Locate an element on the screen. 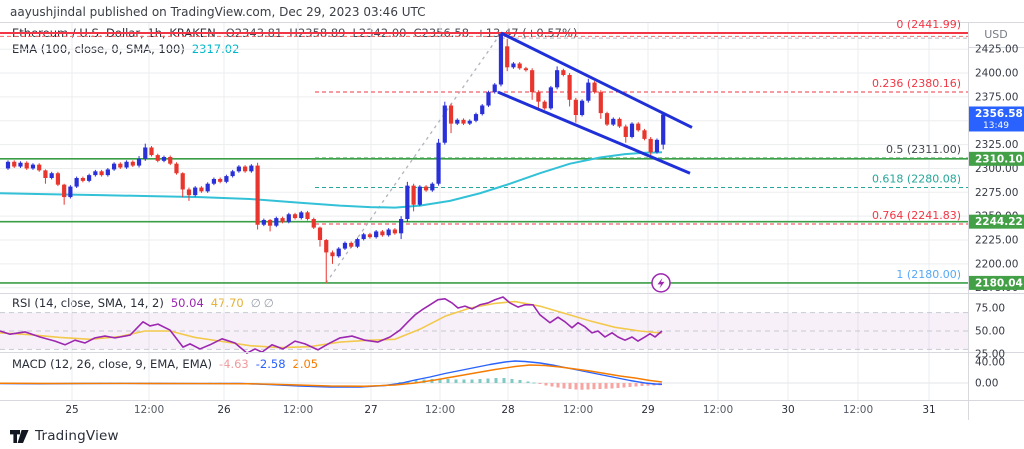 Image resolution: width=1024 pixels, height=449 pixels. svg-text: 30 is located at coordinates (787, 410).